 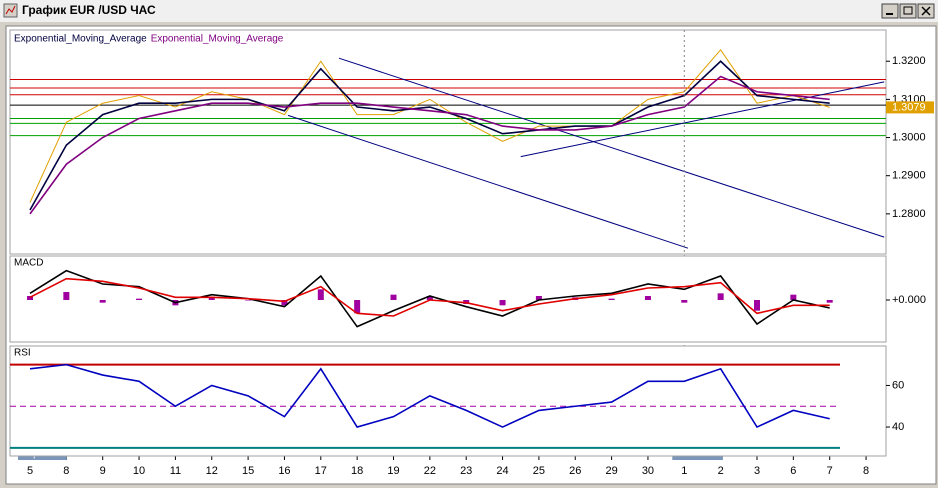 What do you see at coordinates (926, 11) in the screenshot?
I see `close-button` at bounding box center [926, 11].